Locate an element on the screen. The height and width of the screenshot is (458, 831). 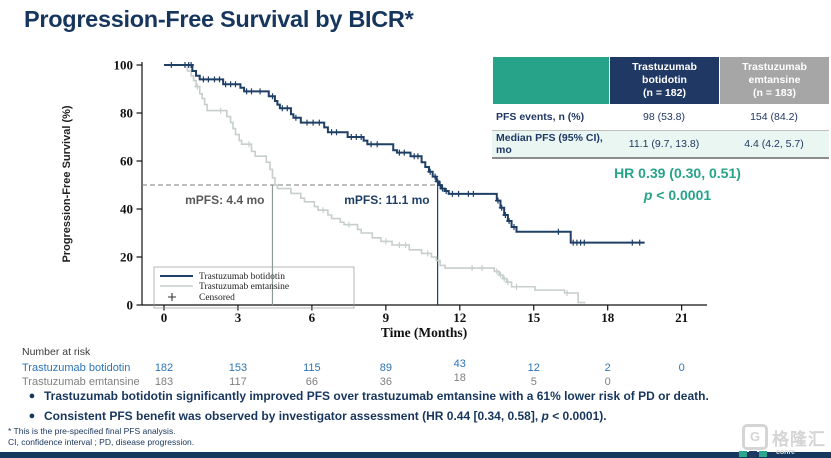
censored-plus-icon is located at coordinates (172, 297).